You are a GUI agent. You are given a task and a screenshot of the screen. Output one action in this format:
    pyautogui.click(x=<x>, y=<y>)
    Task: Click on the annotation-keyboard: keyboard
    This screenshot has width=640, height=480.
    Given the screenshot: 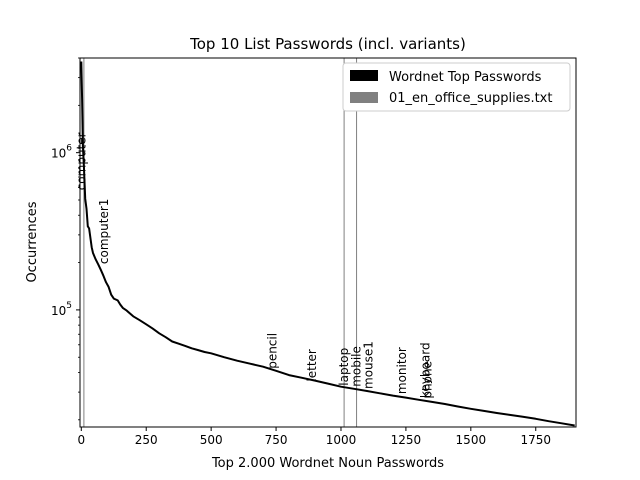 What is the action you would take?
    pyautogui.click(x=425, y=370)
    